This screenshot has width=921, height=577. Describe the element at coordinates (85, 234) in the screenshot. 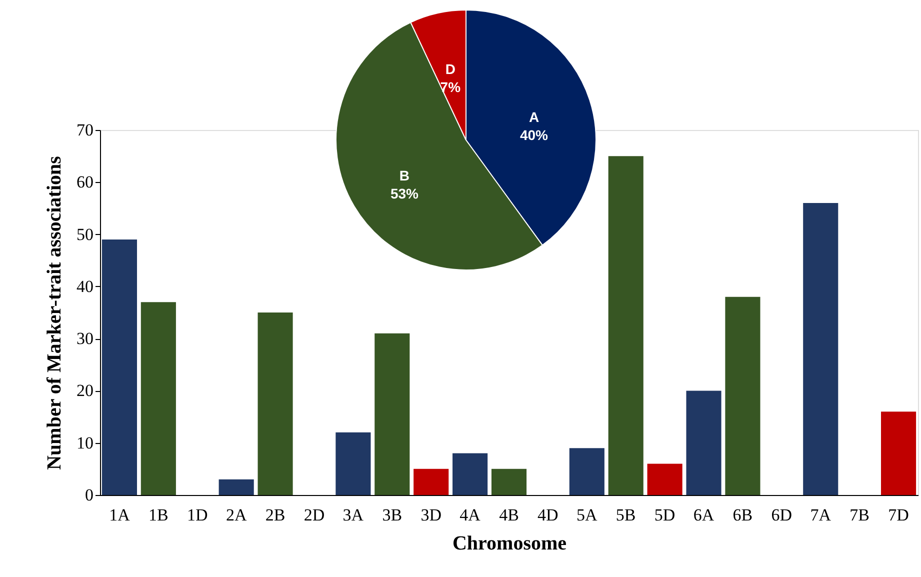

I see `y-tick-label: 50` at that location.